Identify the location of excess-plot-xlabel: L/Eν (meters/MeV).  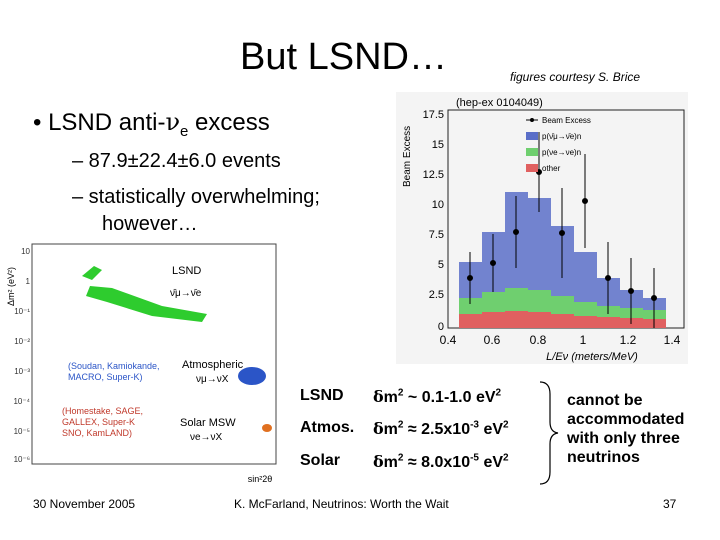
(592, 357).